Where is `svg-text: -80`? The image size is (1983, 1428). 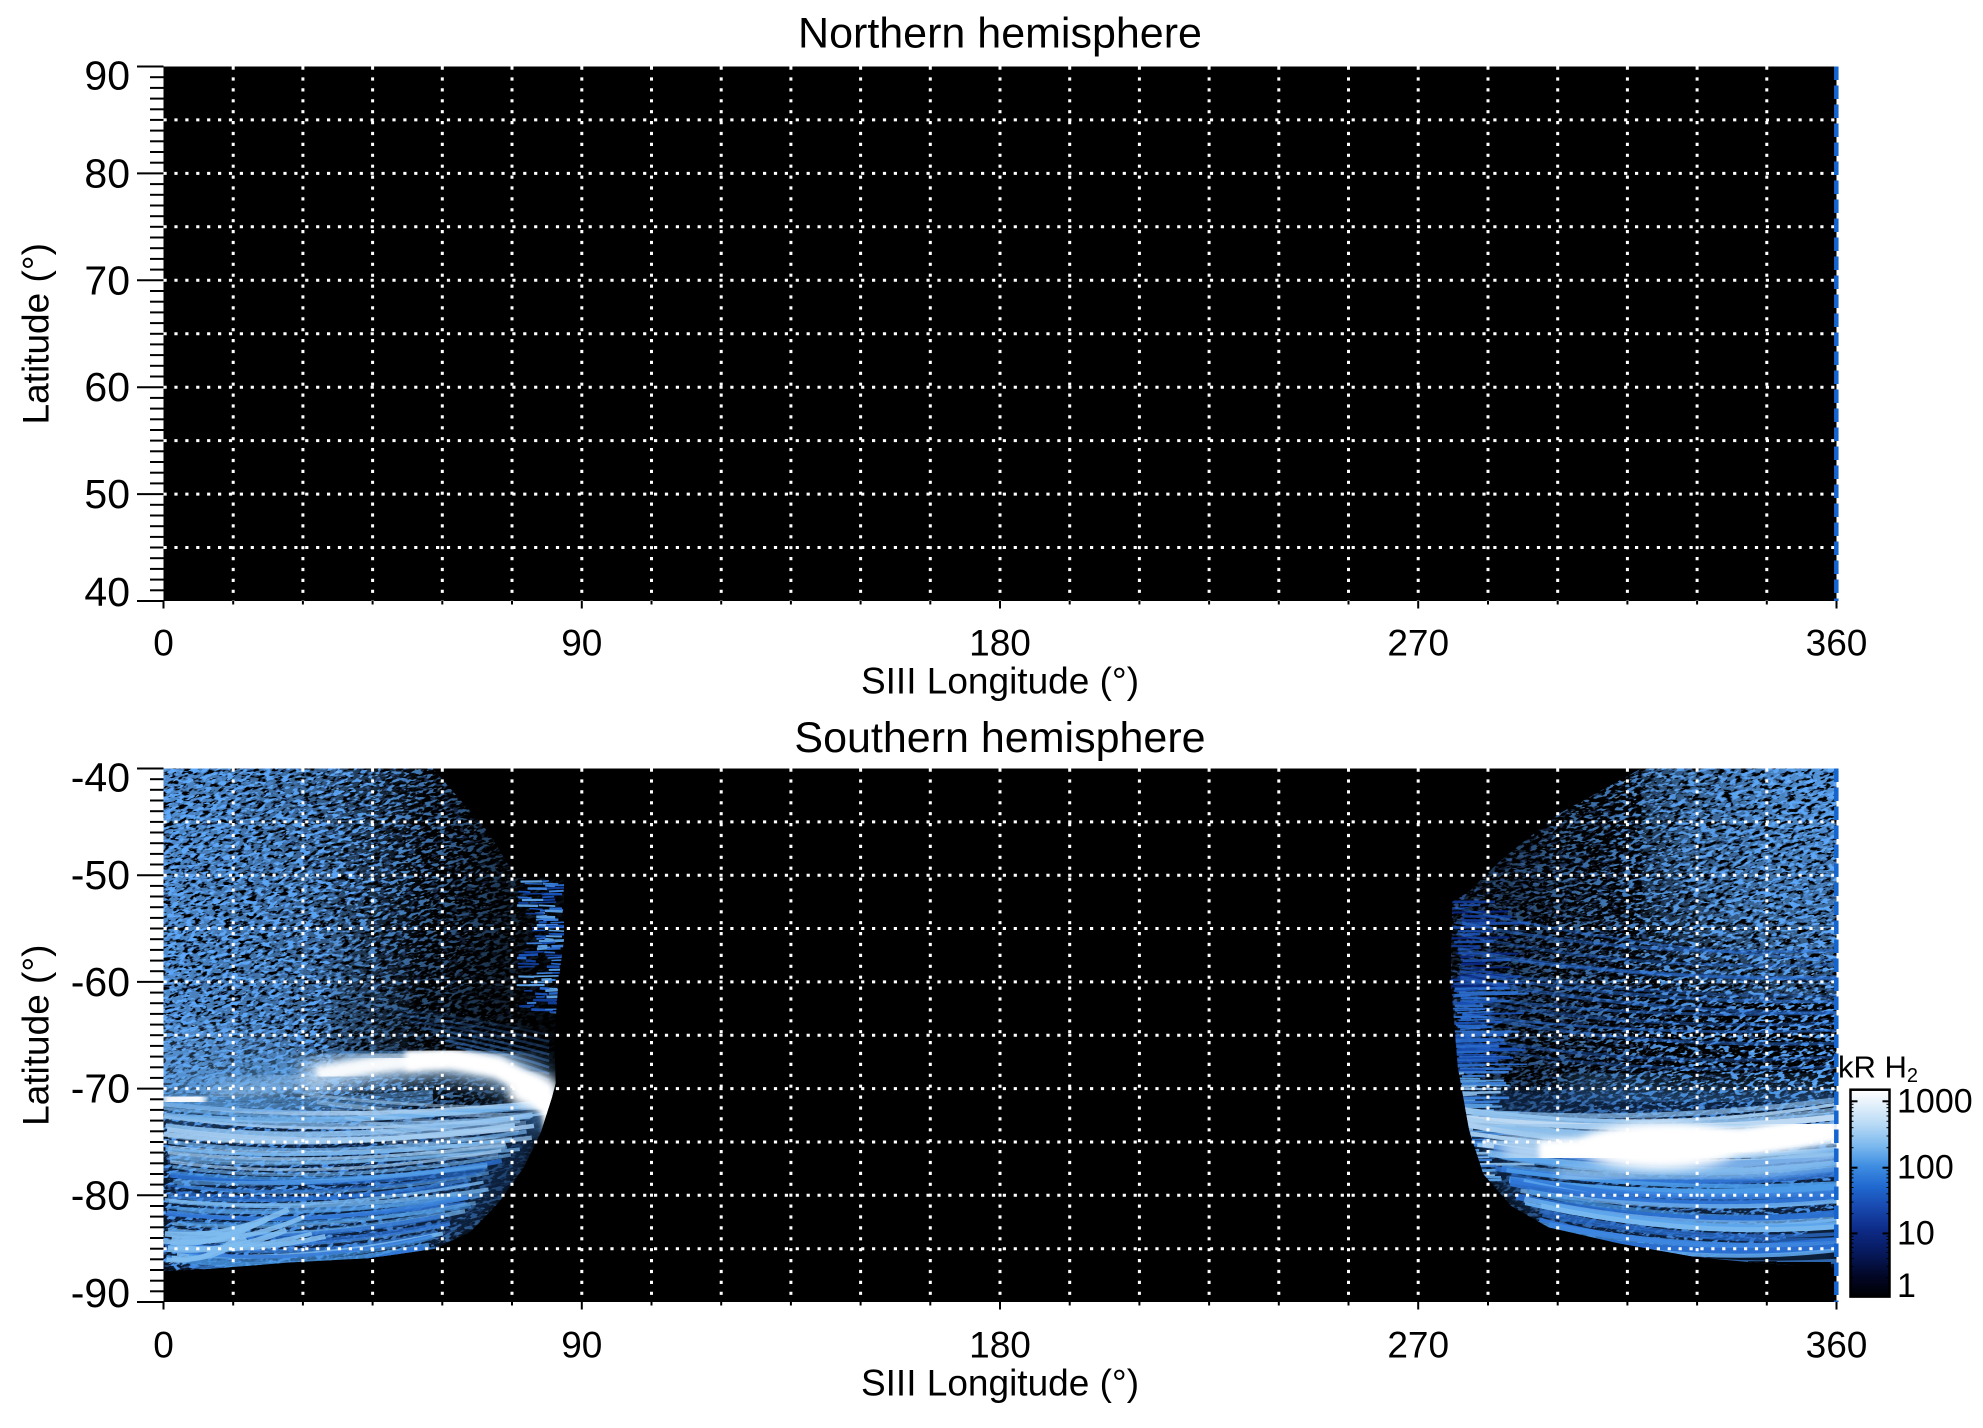 svg-text: -80 is located at coordinates (100, 1195).